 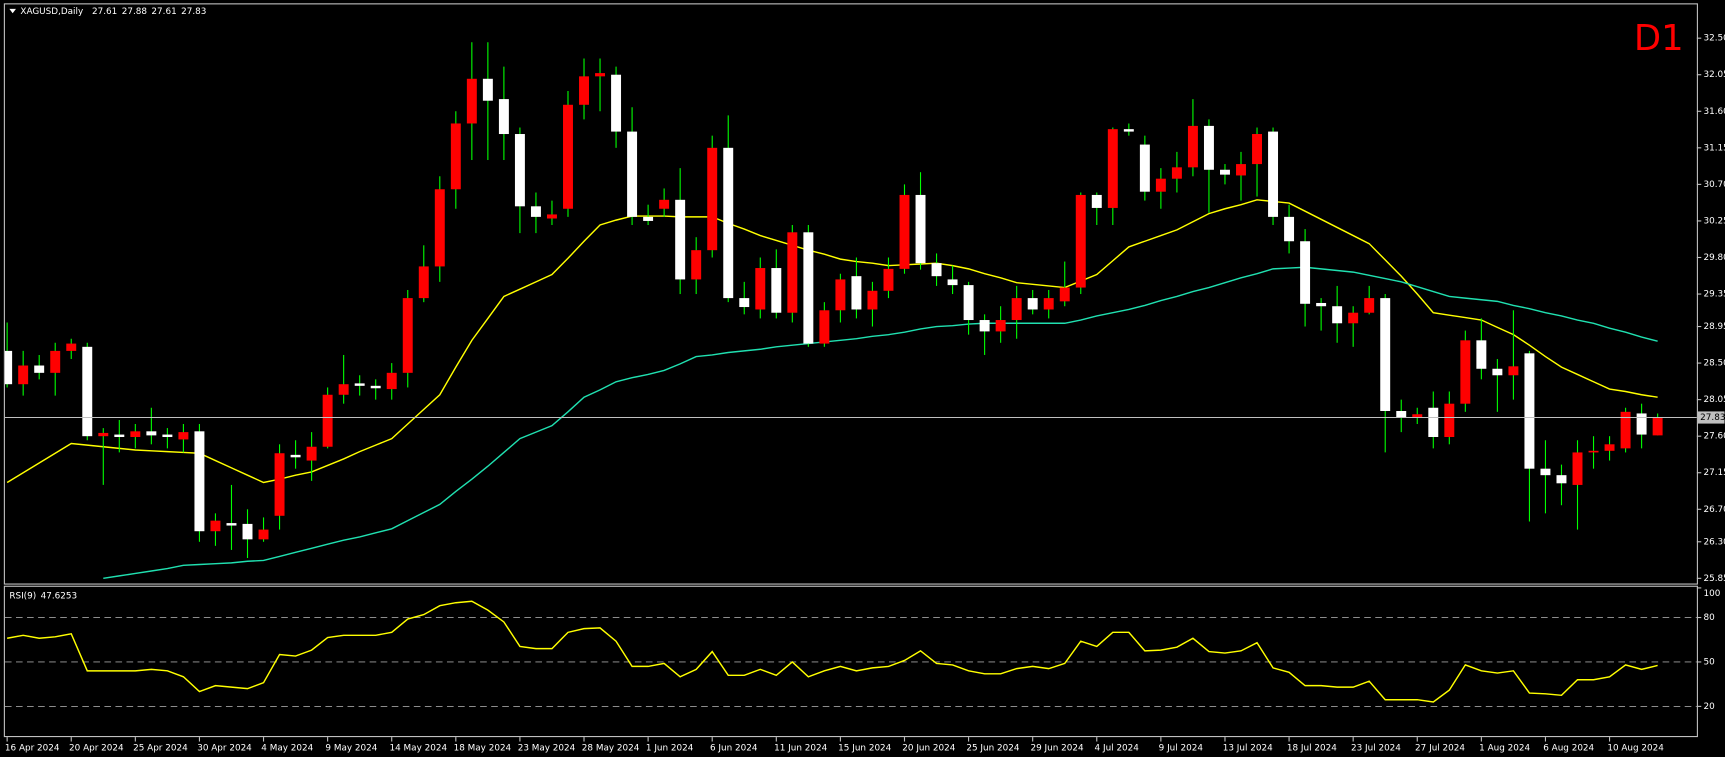 What do you see at coordinates (1714, 148) in the screenshot?
I see `y-tick-label: 31.15` at bounding box center [1714, 148].